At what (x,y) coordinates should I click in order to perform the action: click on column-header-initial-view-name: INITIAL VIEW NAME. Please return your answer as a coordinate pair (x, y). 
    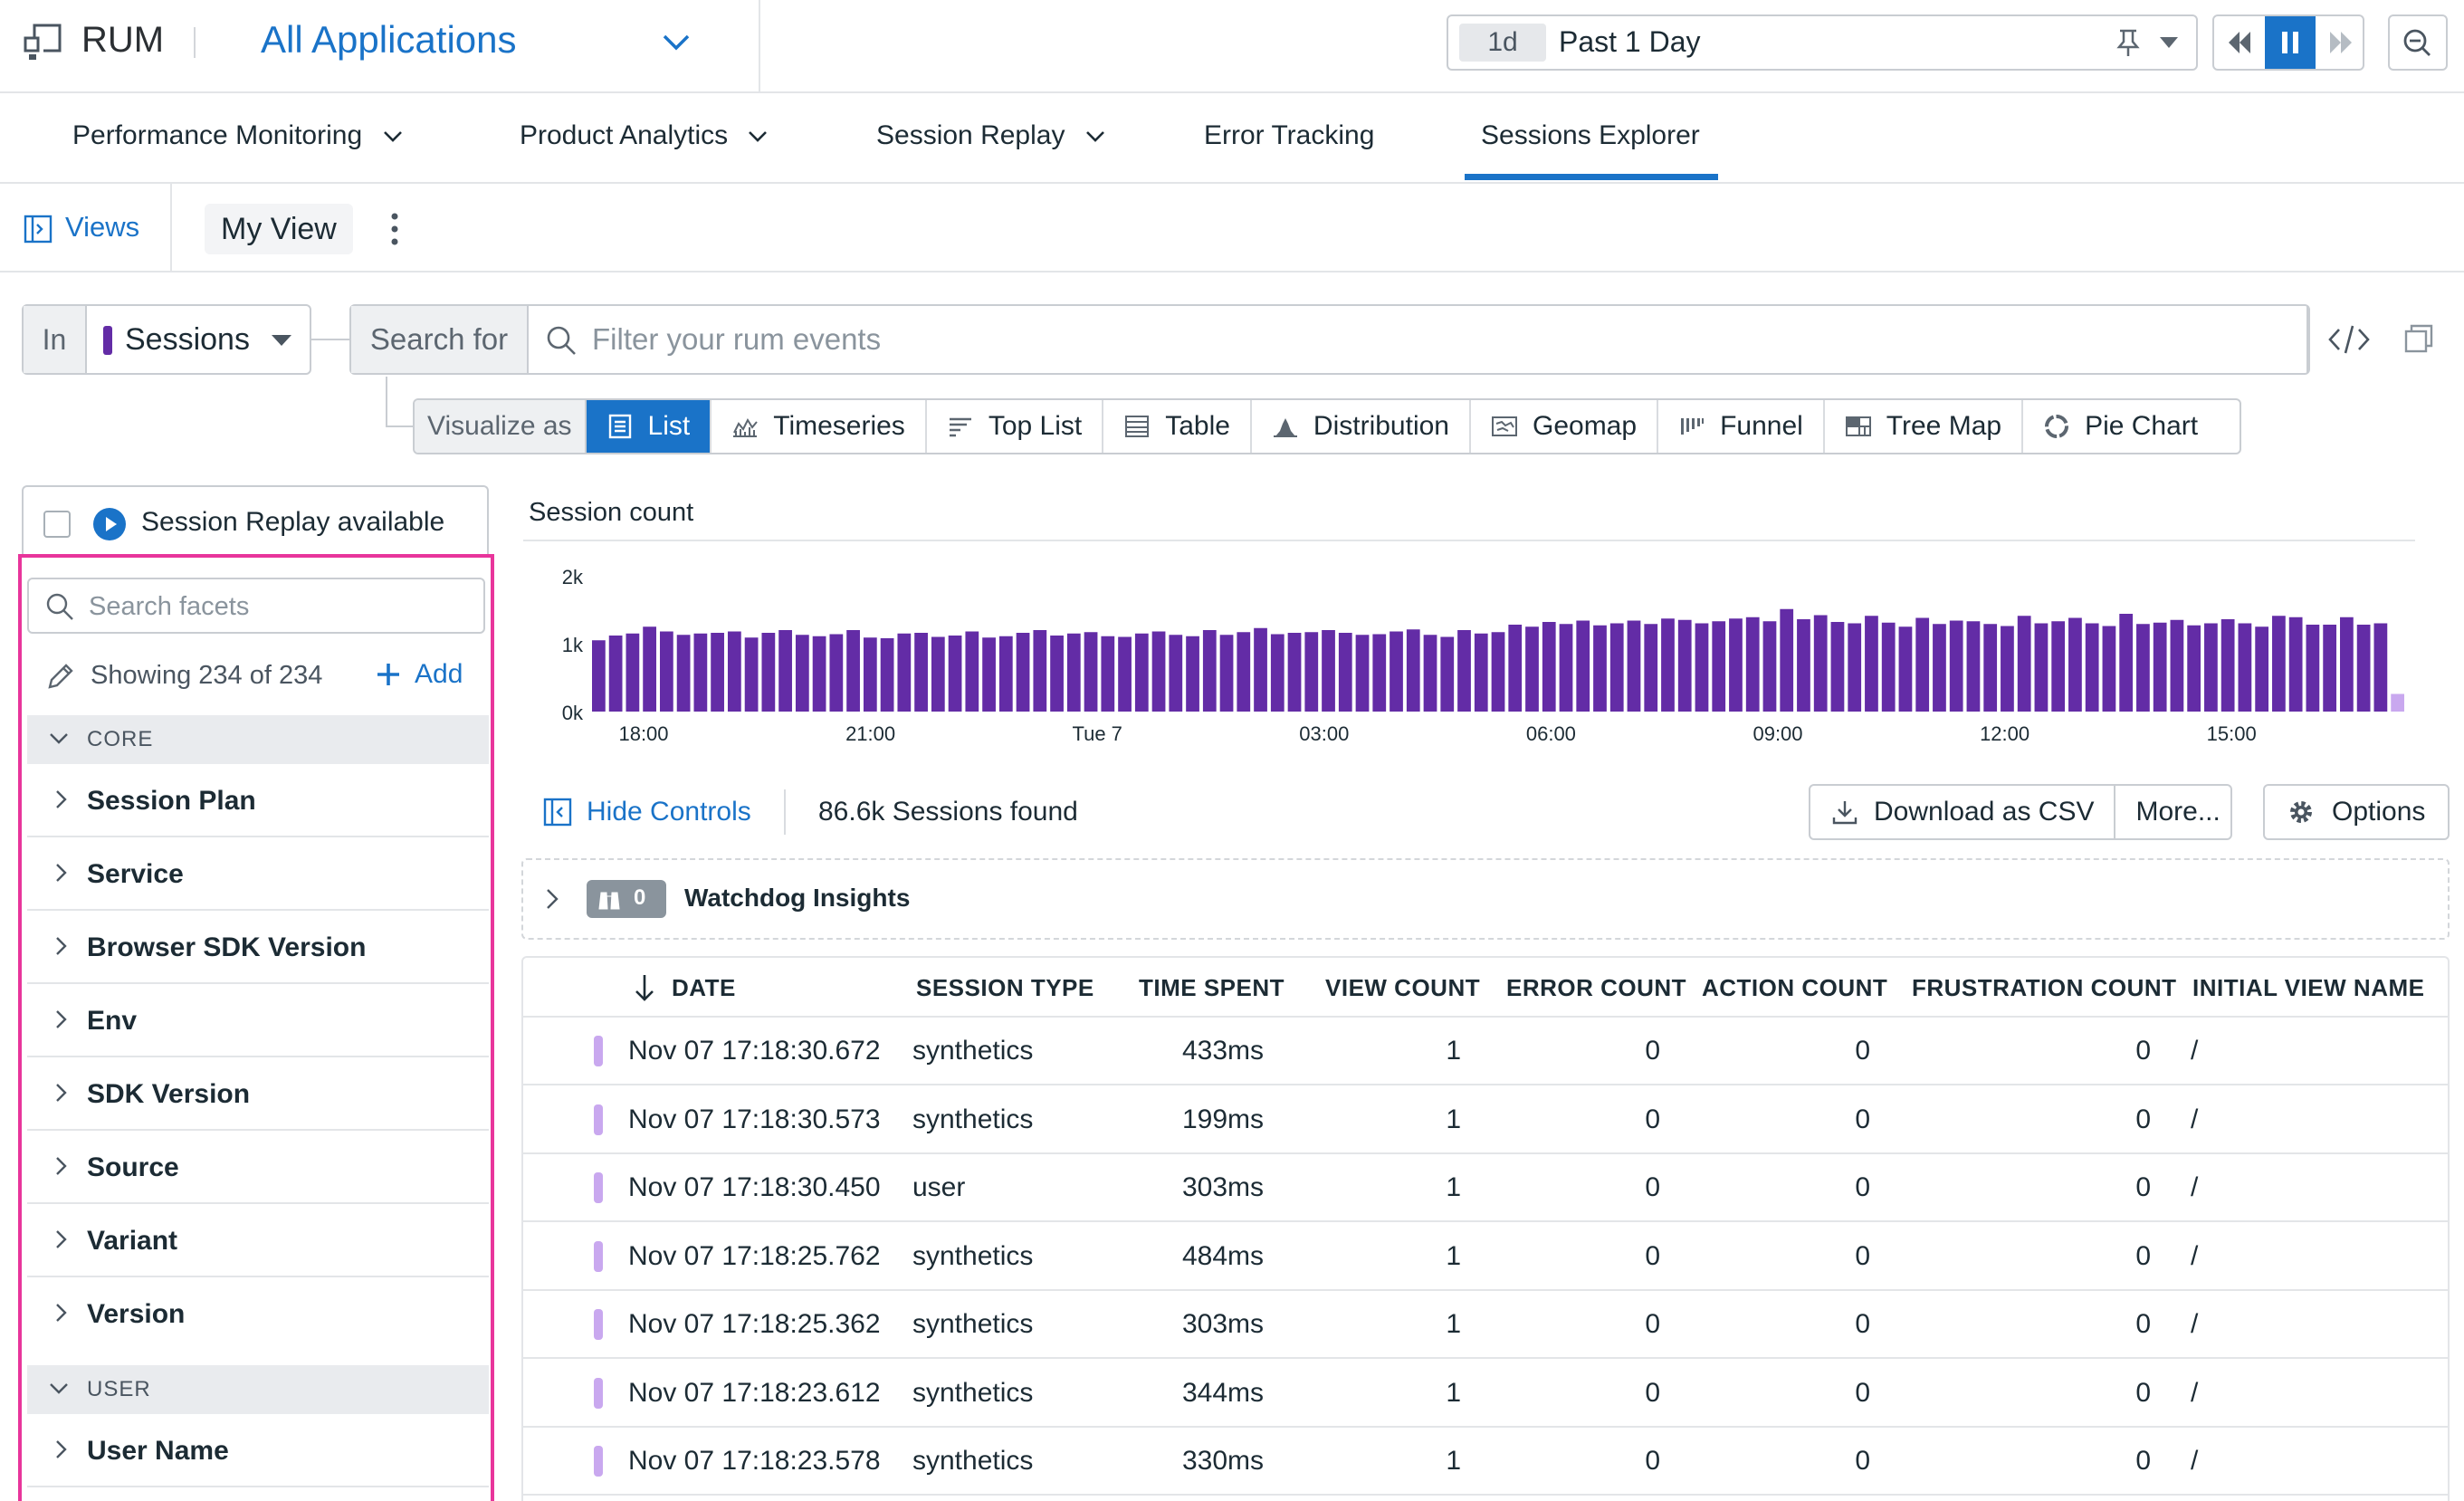
    Looking at the image, I should click on (2308, 988).